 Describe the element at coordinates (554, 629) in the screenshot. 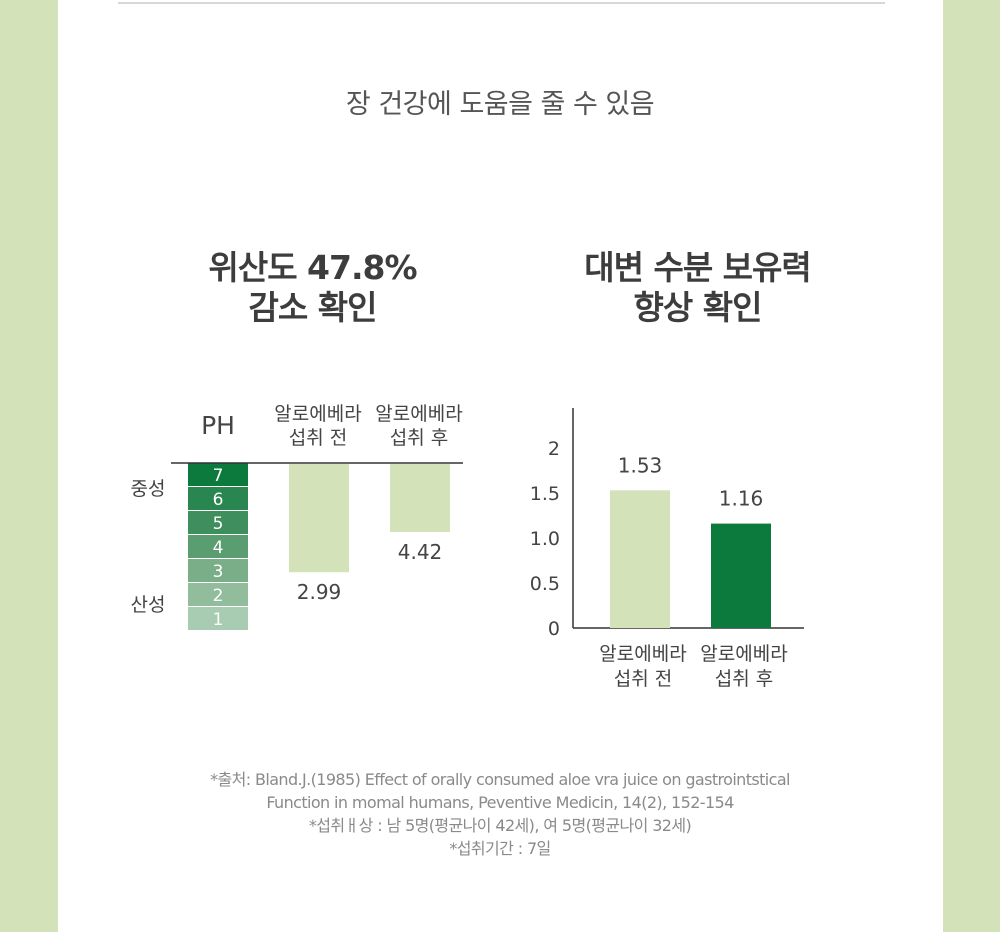

I see `y-tick-label: 0` at that location.